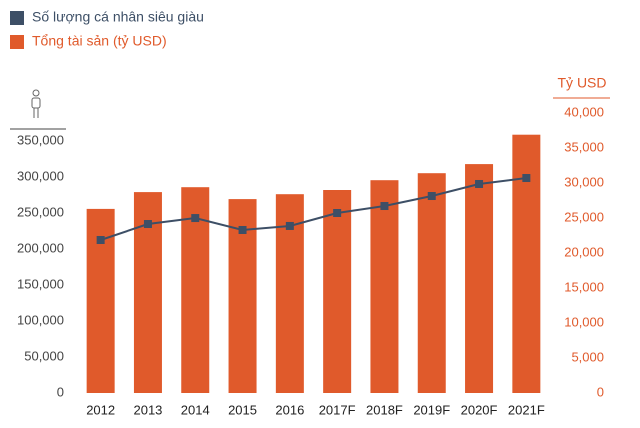 The width and height of the screenshot is (640, 428). Describe the element at coordinates (582, 83) in the screenshot. I see `y2-axis-label: Tỷ USD` at that location.